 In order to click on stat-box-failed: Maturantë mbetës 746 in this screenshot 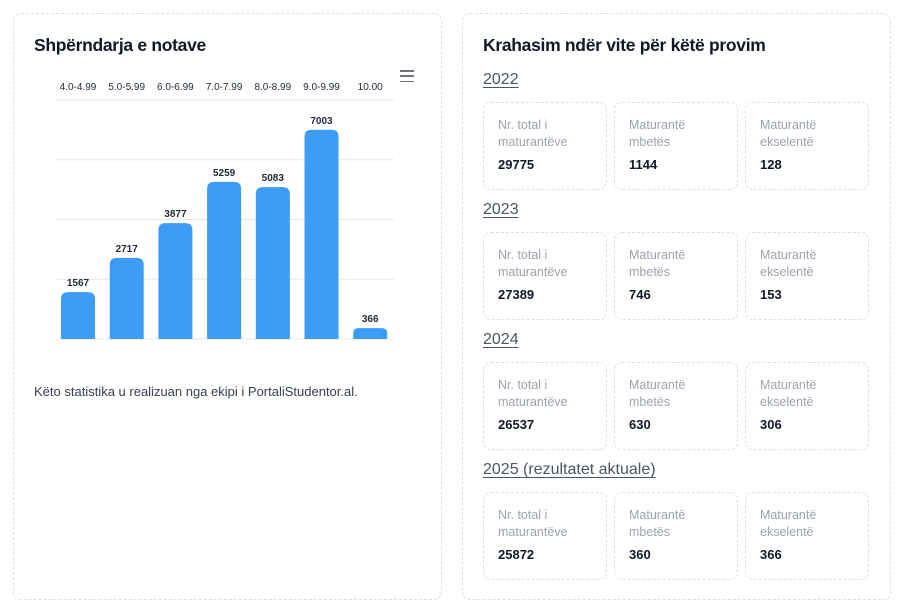, I will do `click(676, 276)`.